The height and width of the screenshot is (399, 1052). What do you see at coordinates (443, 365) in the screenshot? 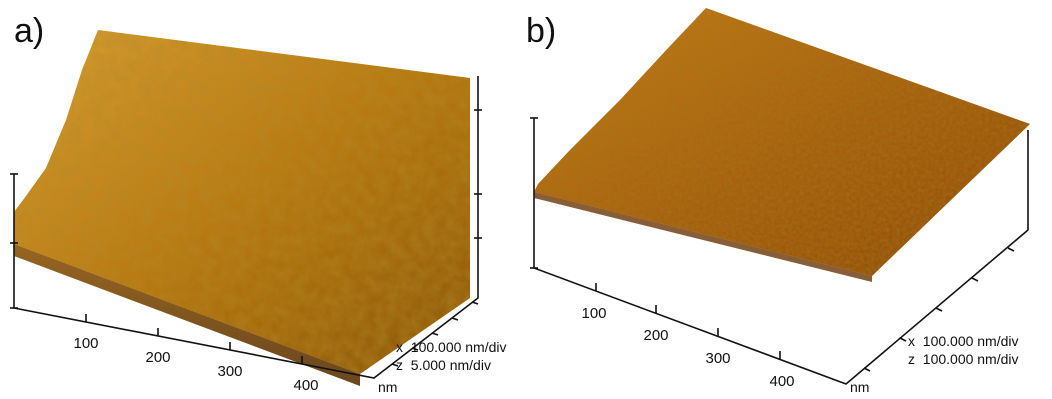
I see `scale-z-label: z 5.000 nm/div` at bounding box center [443, 365].